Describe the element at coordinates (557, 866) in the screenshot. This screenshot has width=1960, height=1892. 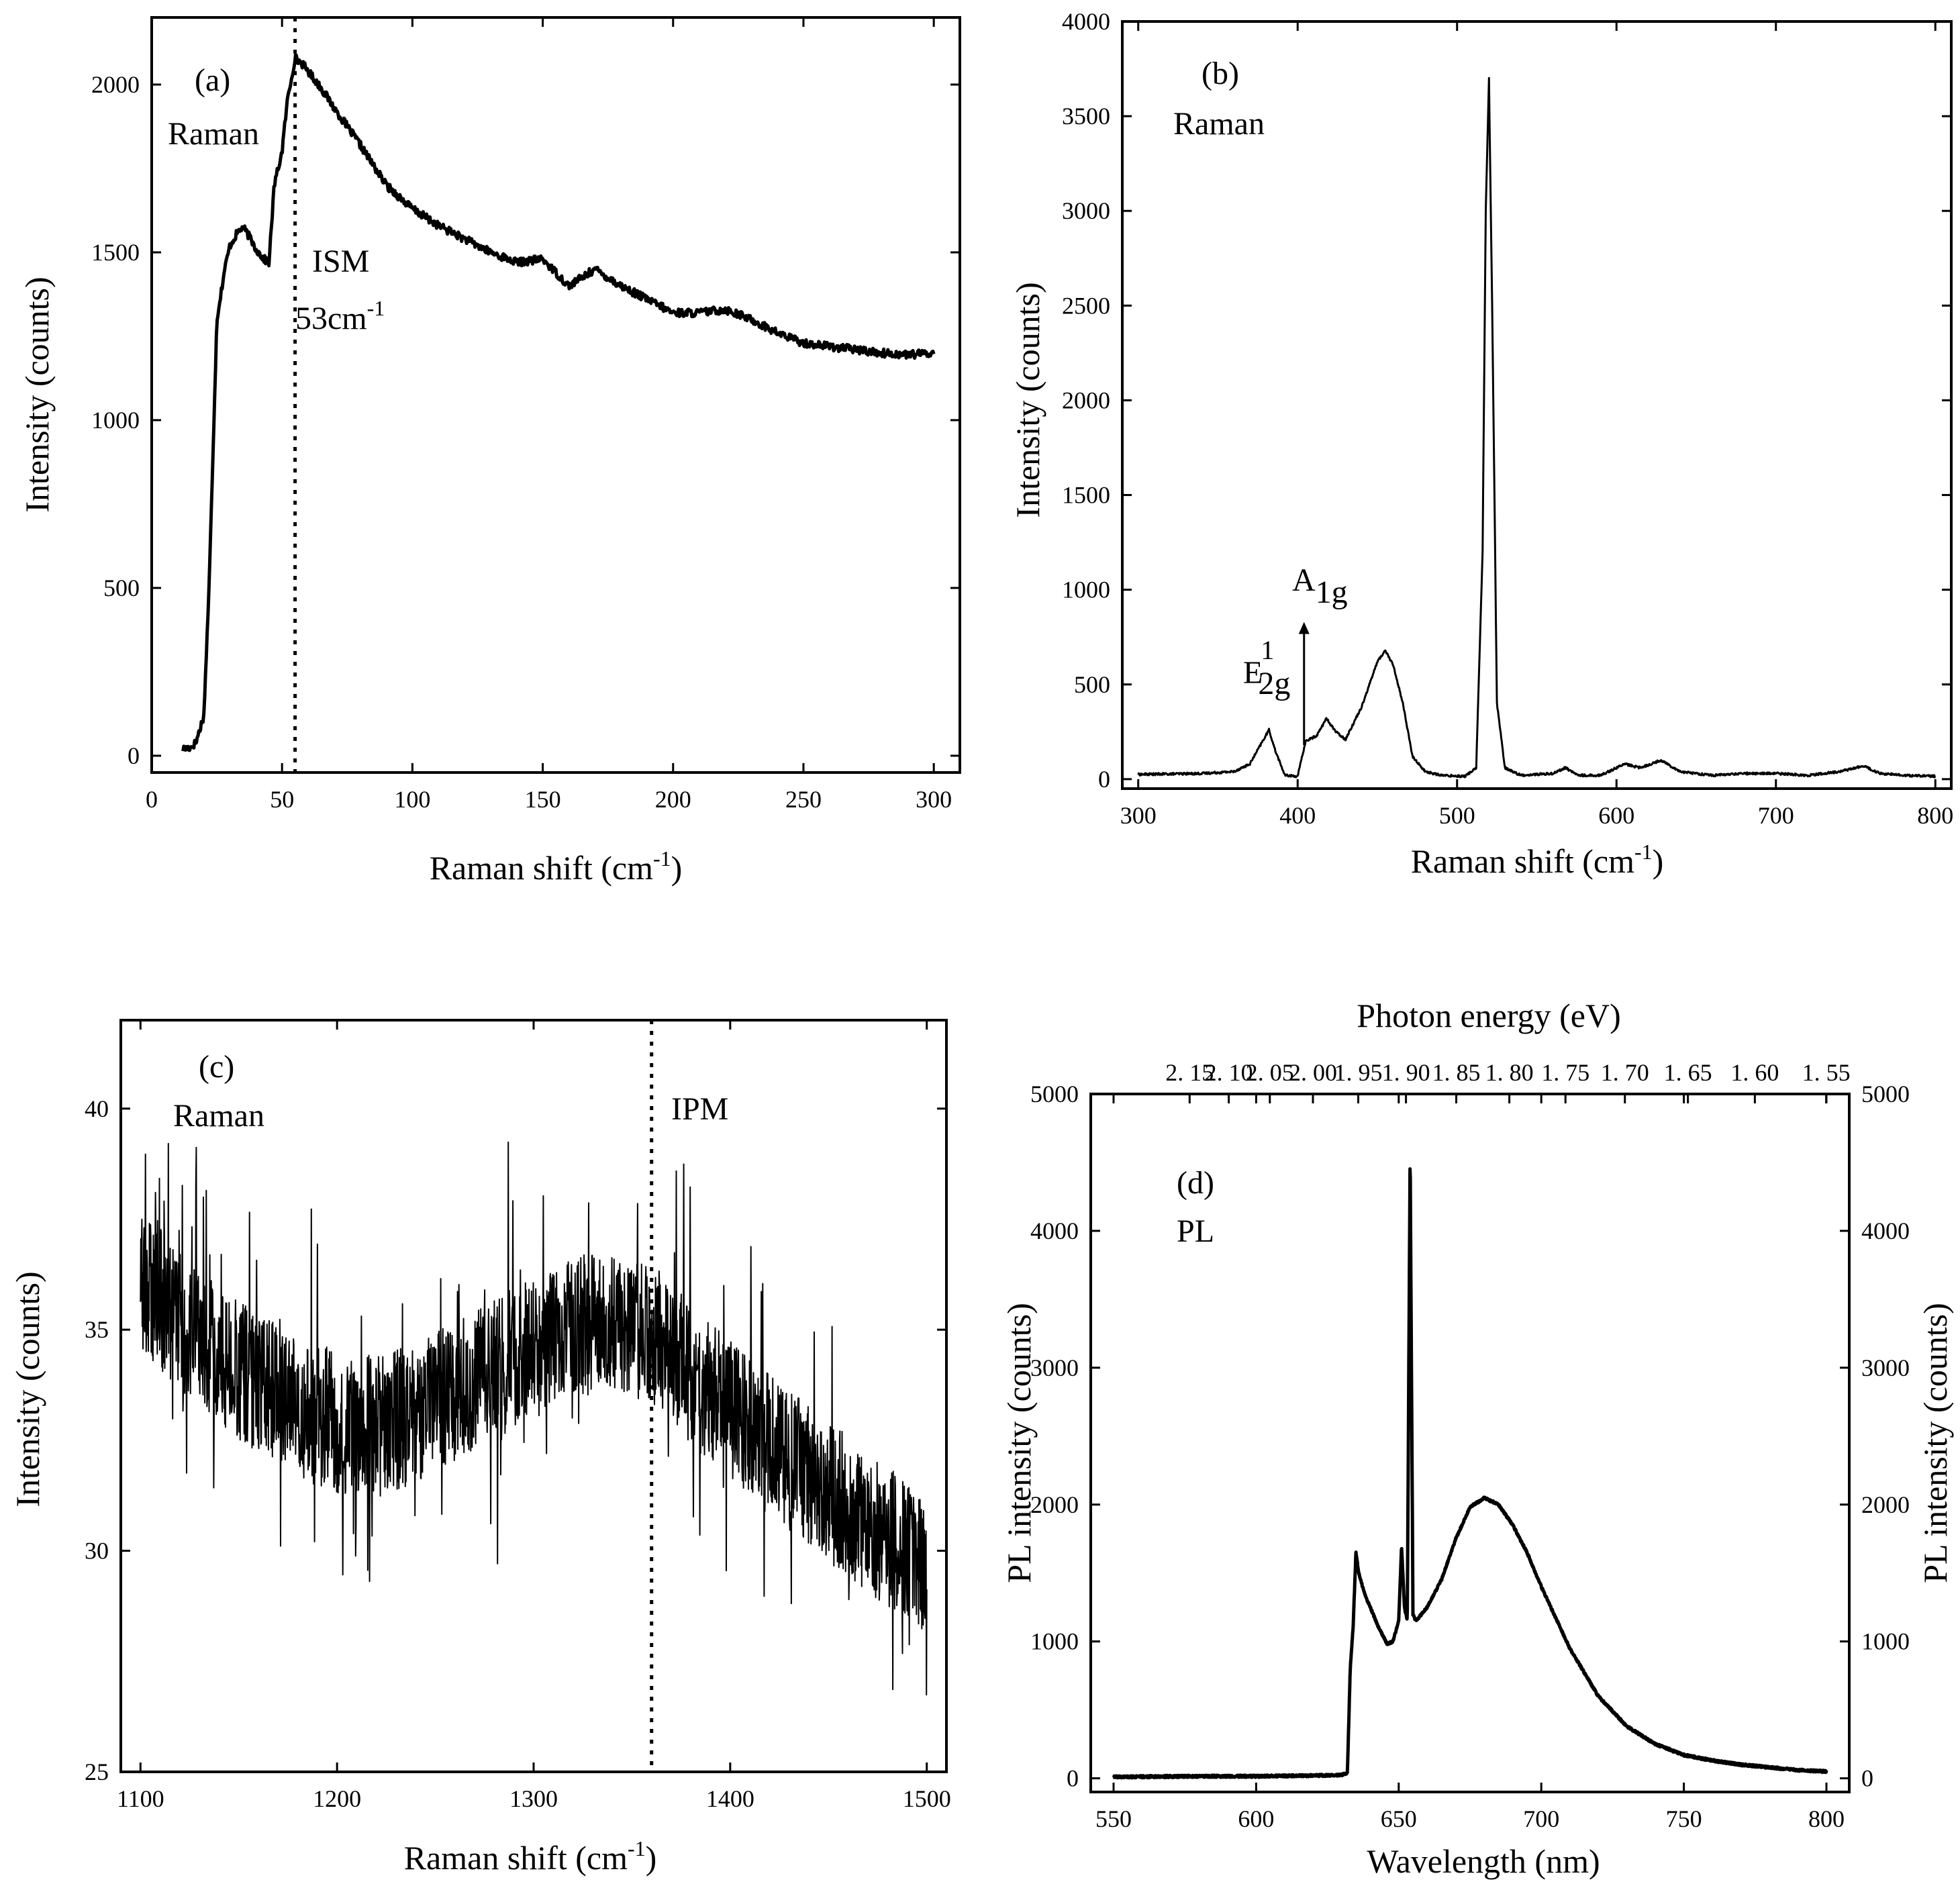
I see `panel-a-x-axis-title: Raman shift (cm-1)` at that location.